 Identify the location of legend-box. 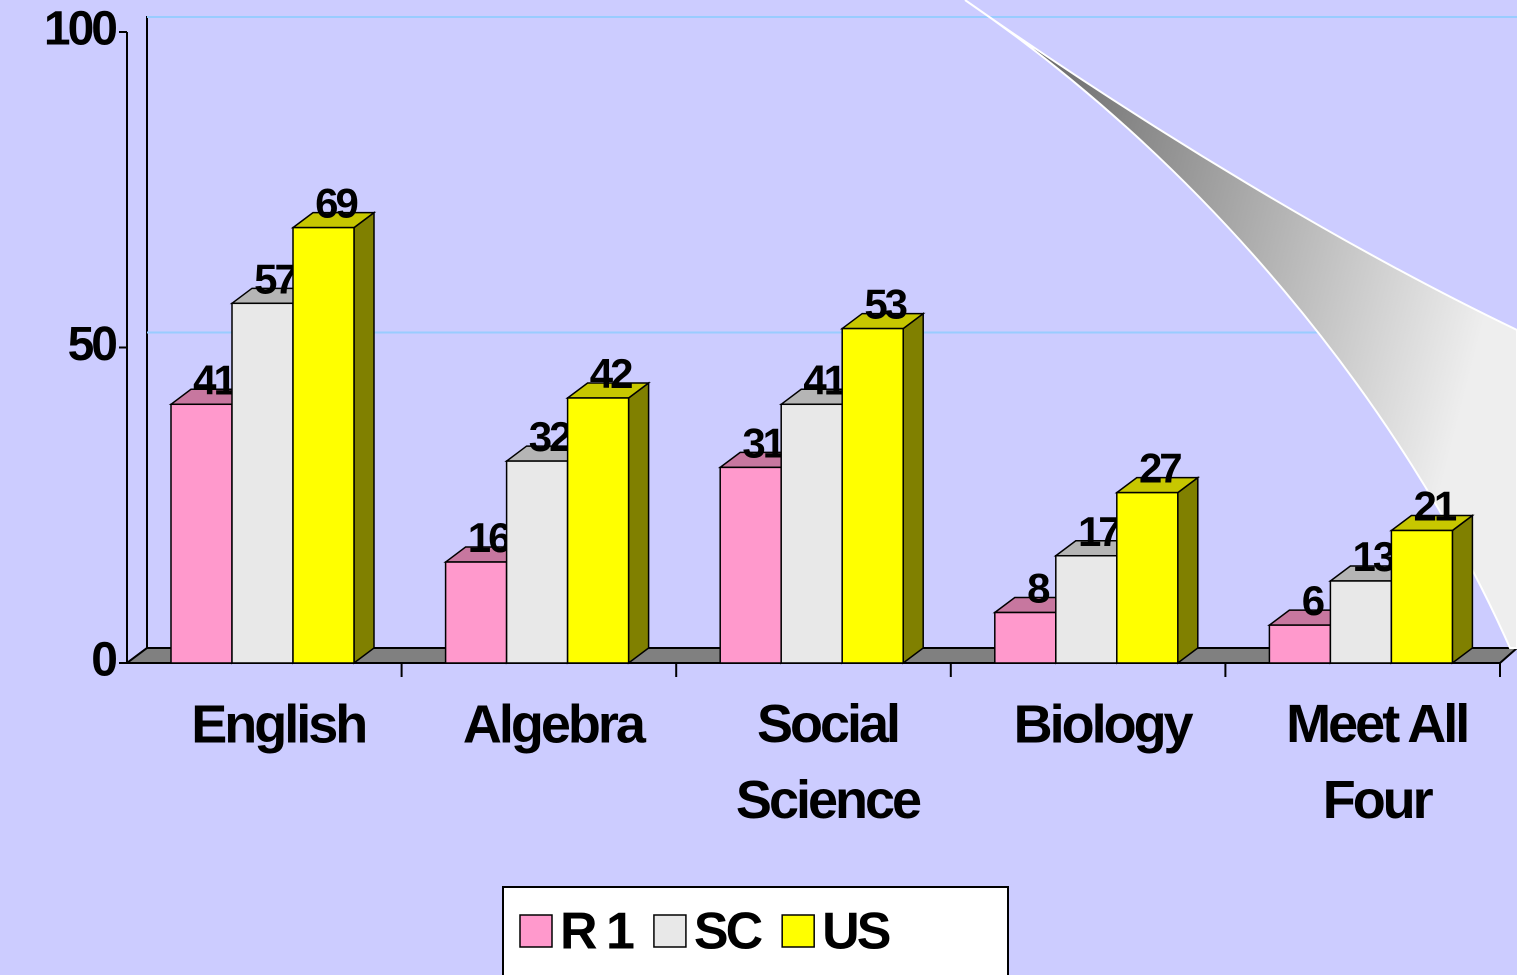
(755, 930).